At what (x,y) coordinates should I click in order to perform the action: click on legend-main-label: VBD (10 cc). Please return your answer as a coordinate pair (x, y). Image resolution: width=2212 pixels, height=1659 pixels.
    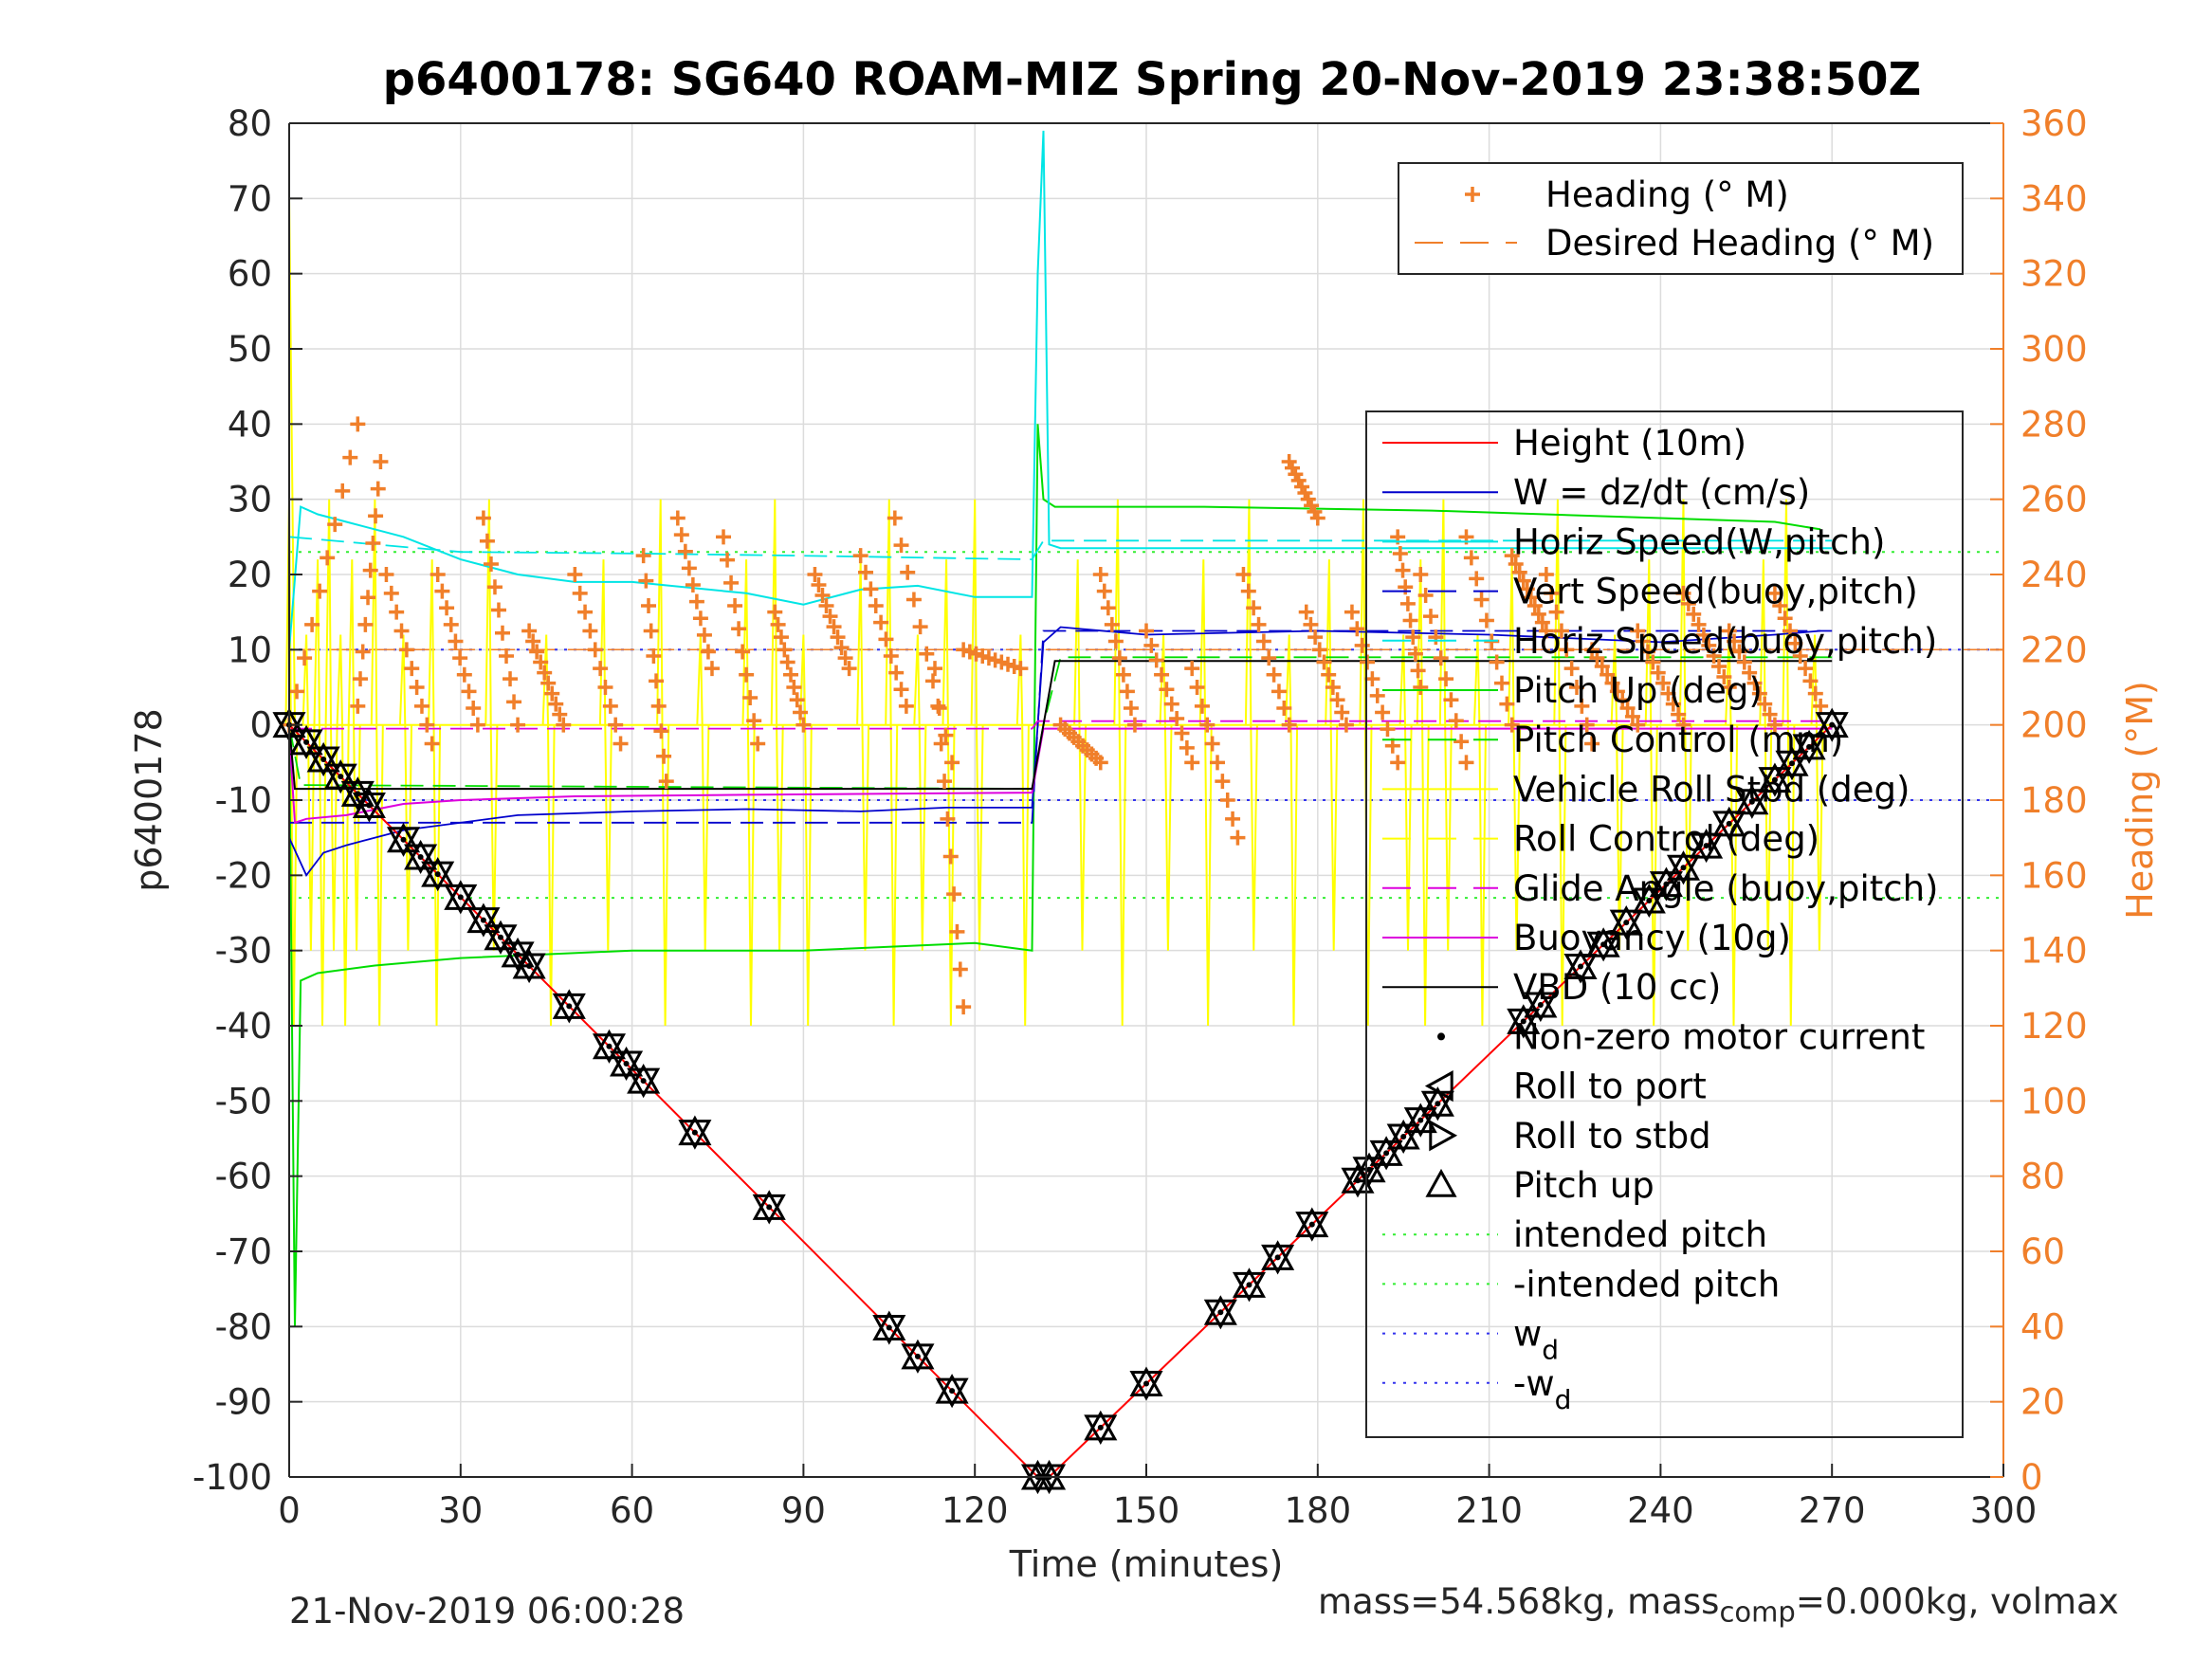
    Looking at the image, I should click on (1617, 987).